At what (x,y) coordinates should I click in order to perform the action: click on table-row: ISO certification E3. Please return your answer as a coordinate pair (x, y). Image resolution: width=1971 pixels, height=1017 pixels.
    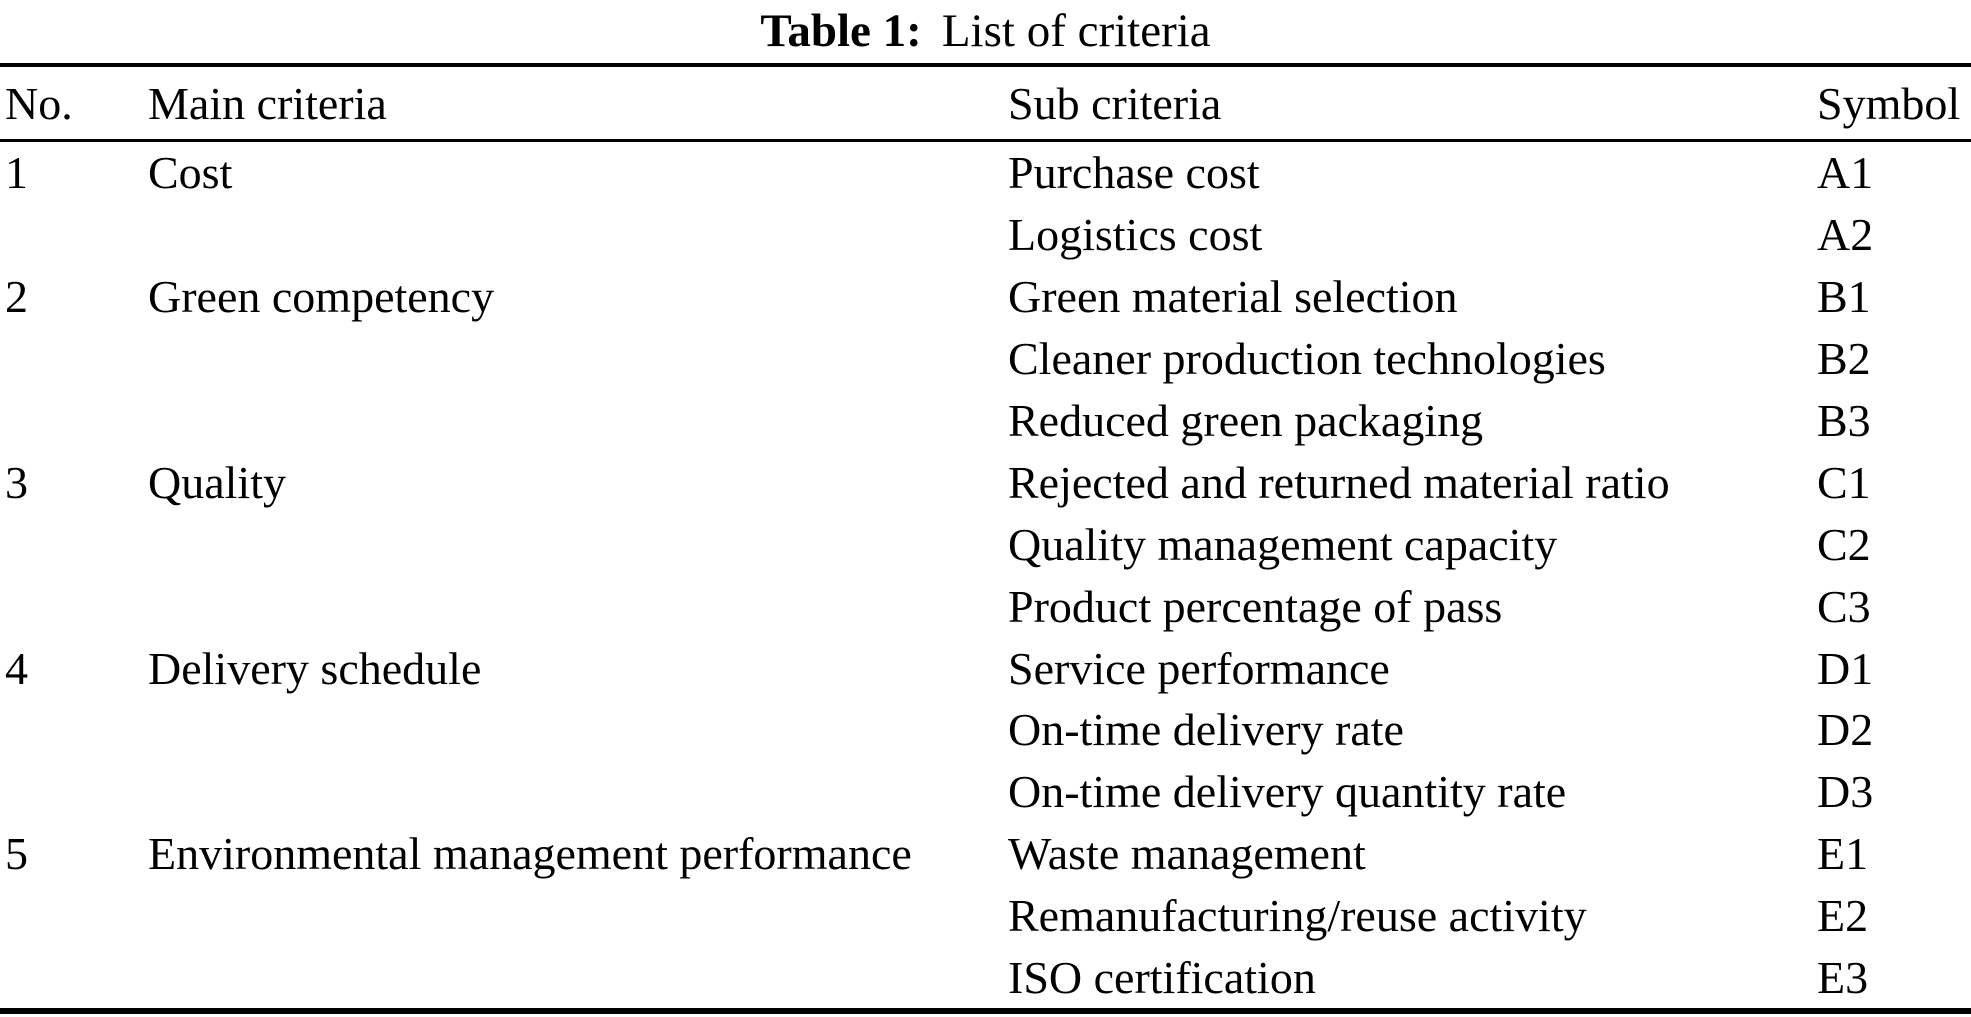
    Looking at the image, I should click on (985, 978).